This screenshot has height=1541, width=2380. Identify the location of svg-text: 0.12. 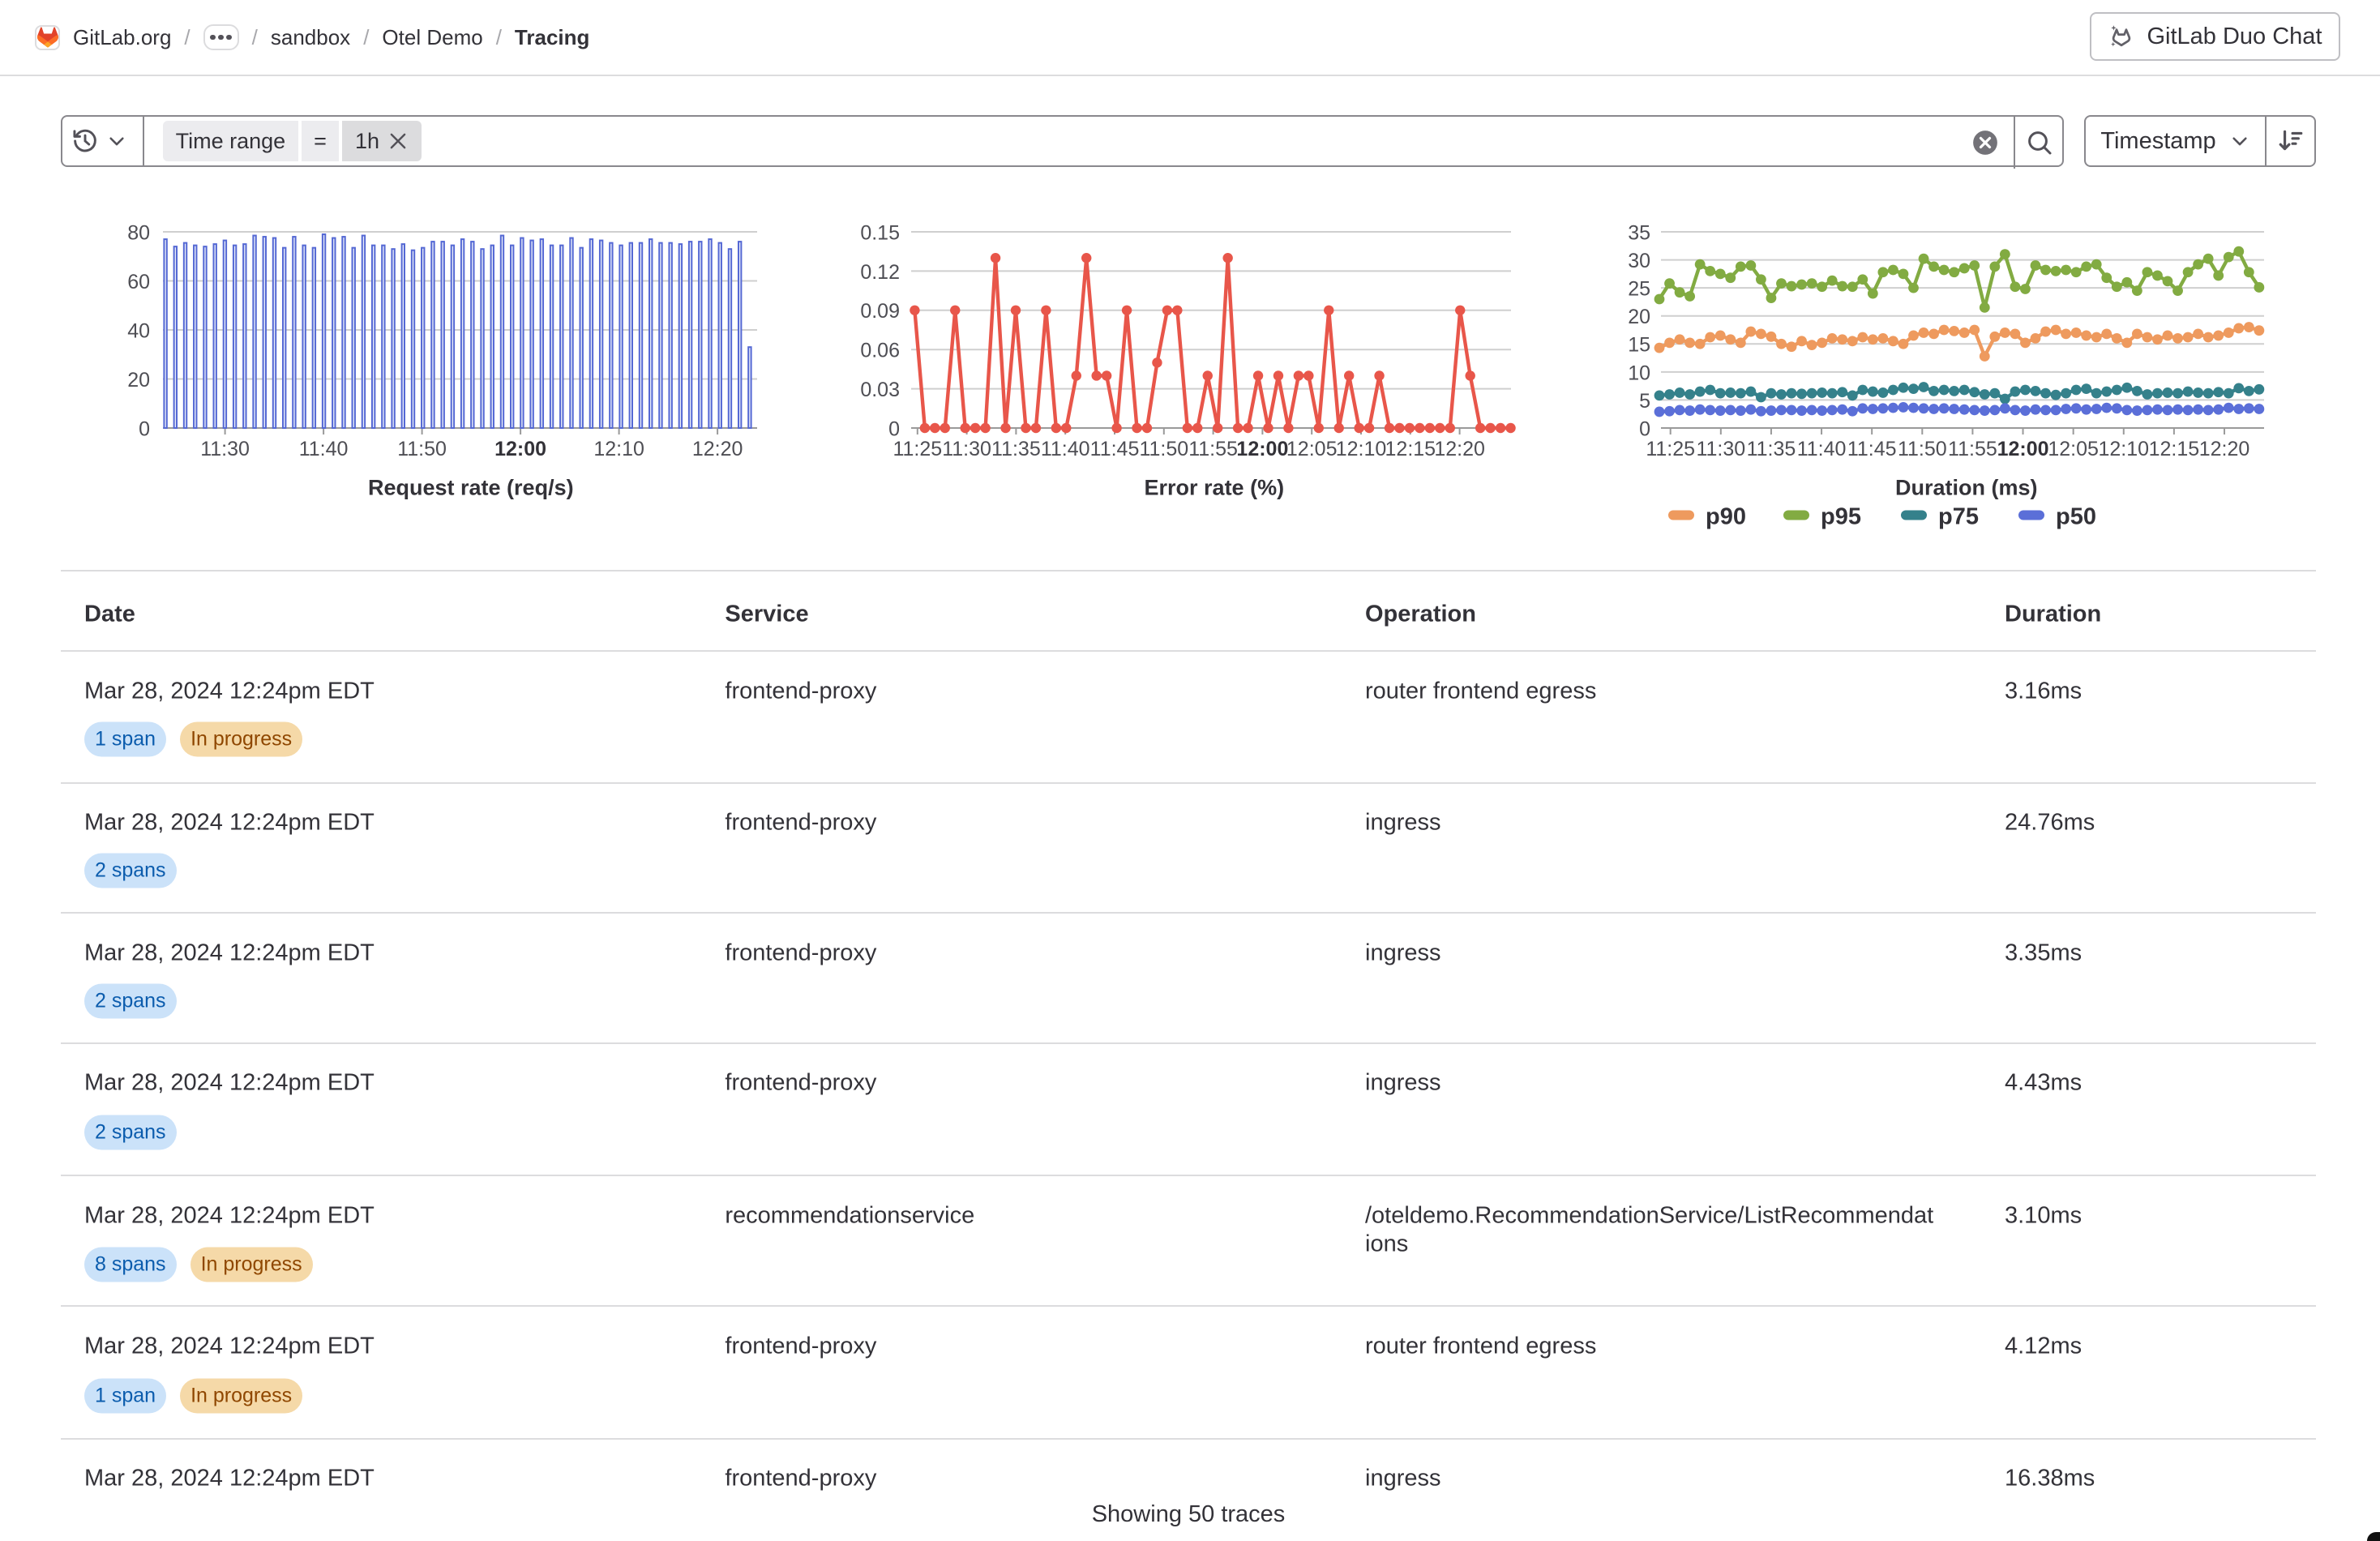
(880, 272).